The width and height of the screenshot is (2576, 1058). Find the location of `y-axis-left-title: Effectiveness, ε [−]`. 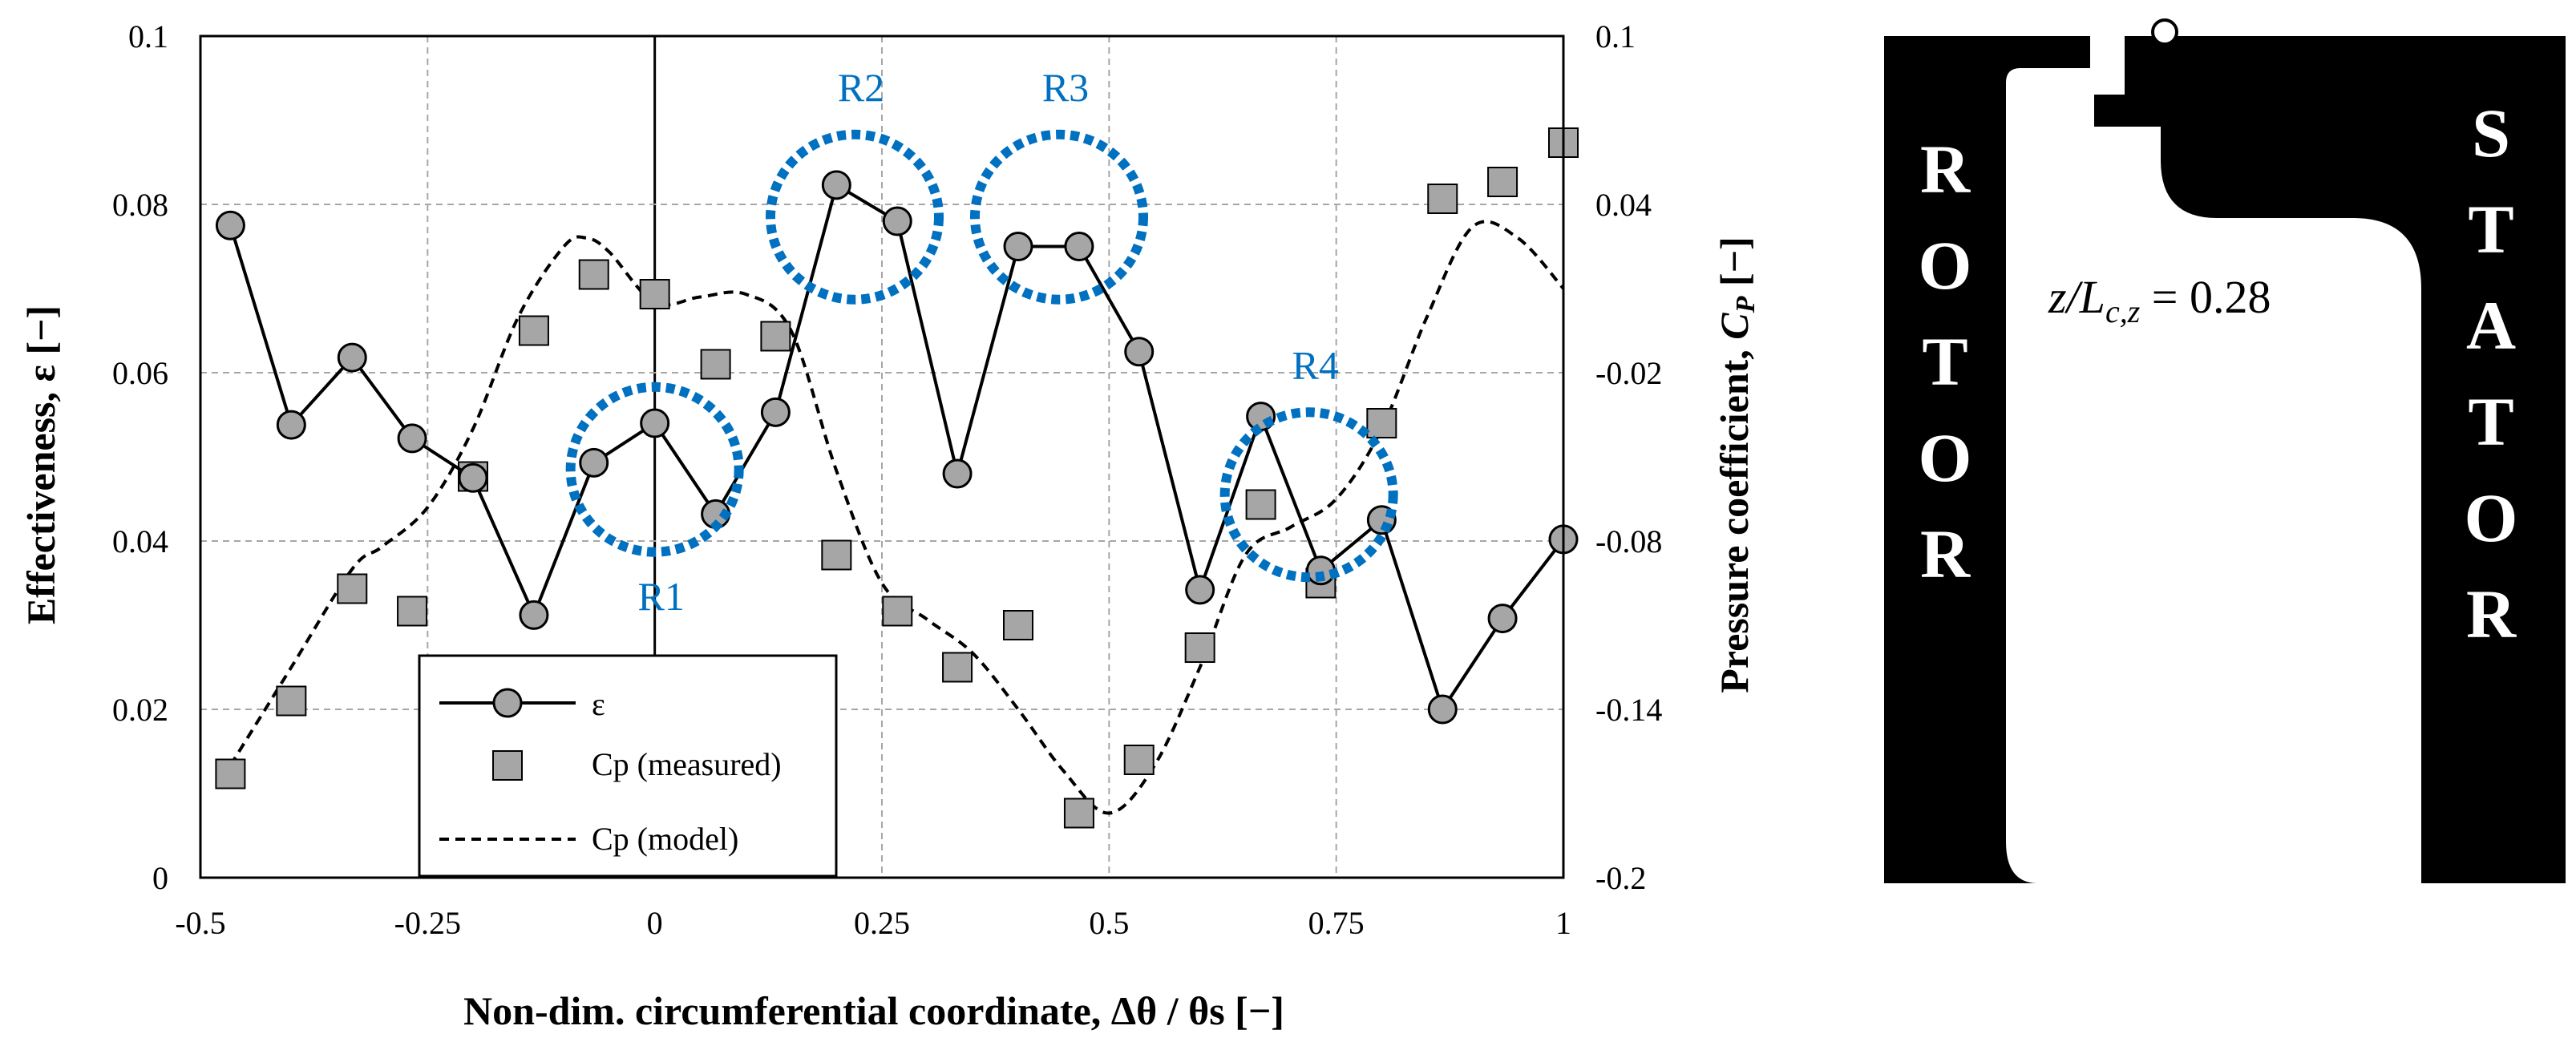

y-axis-left-title: Effectiveness, ε [−] is located at coordinates (40, 464).